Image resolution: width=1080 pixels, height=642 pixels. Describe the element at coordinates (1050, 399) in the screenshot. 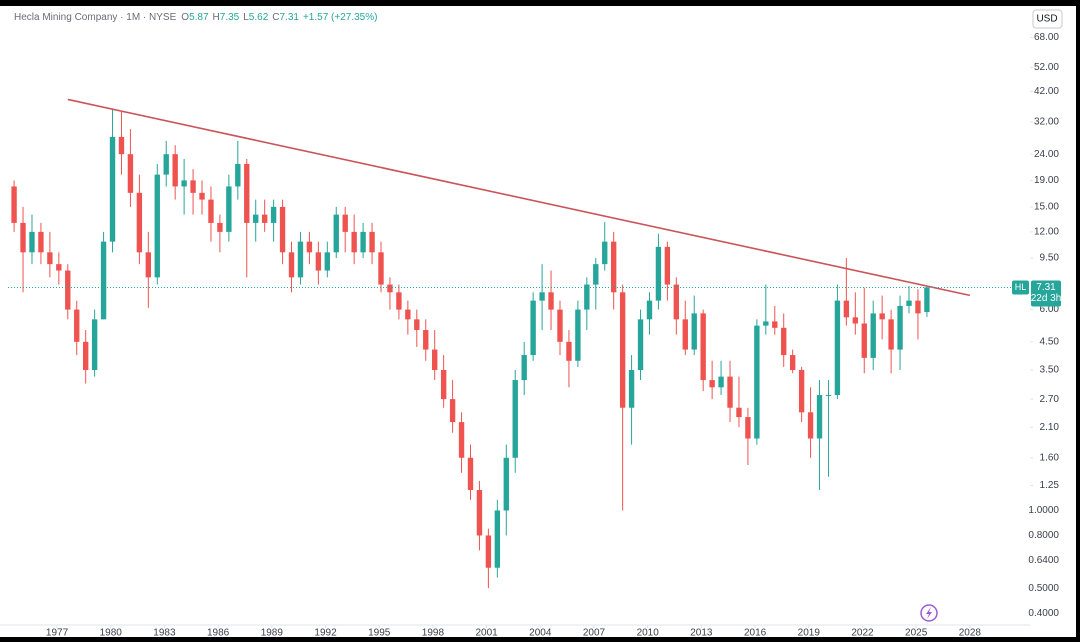

I see `y-tick-label: 2.70` at that location.